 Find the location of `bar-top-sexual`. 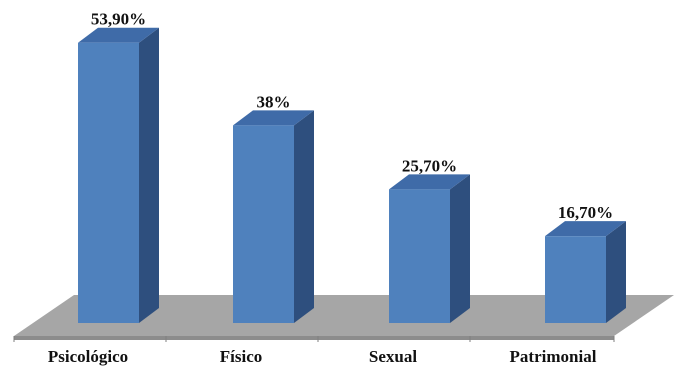

bar-top-sexual is located at coordinates (429, 182).